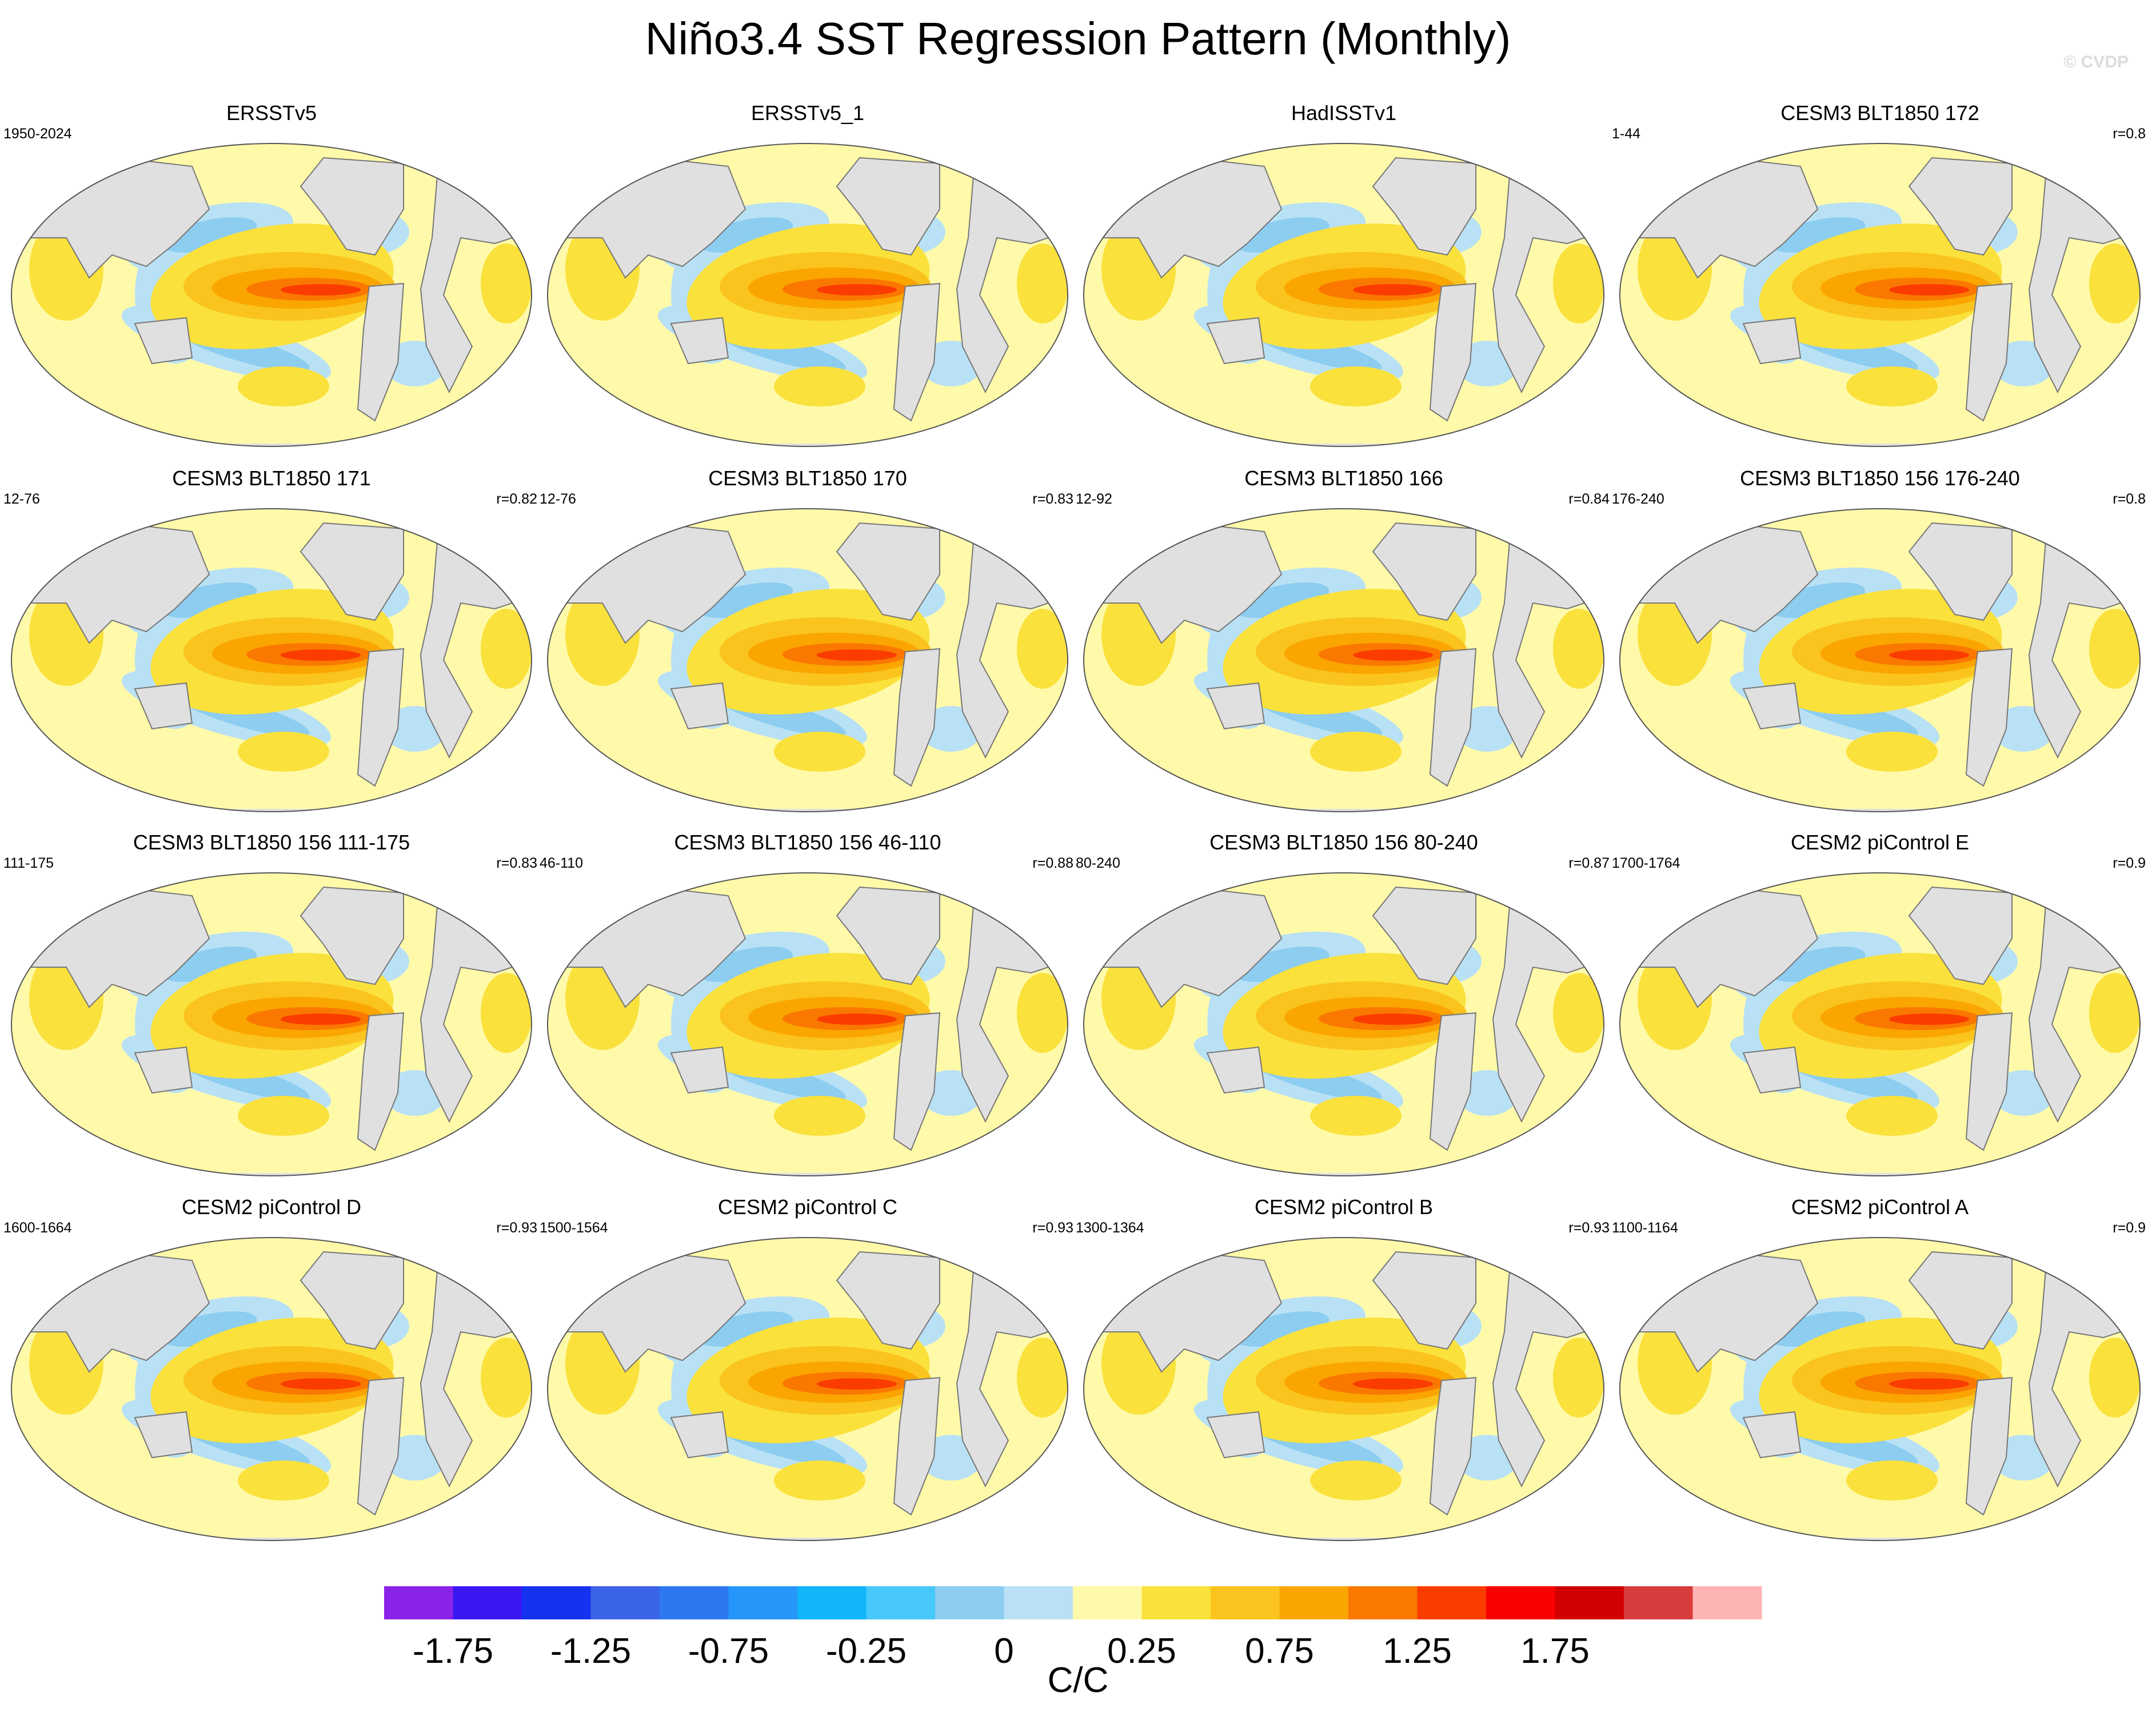 The width and height of the screenshot is (2156, 1712). Describe the element at coordinates (1645, 1228) in the screenshot. I see `panel-years: 1100-1164` at that location.